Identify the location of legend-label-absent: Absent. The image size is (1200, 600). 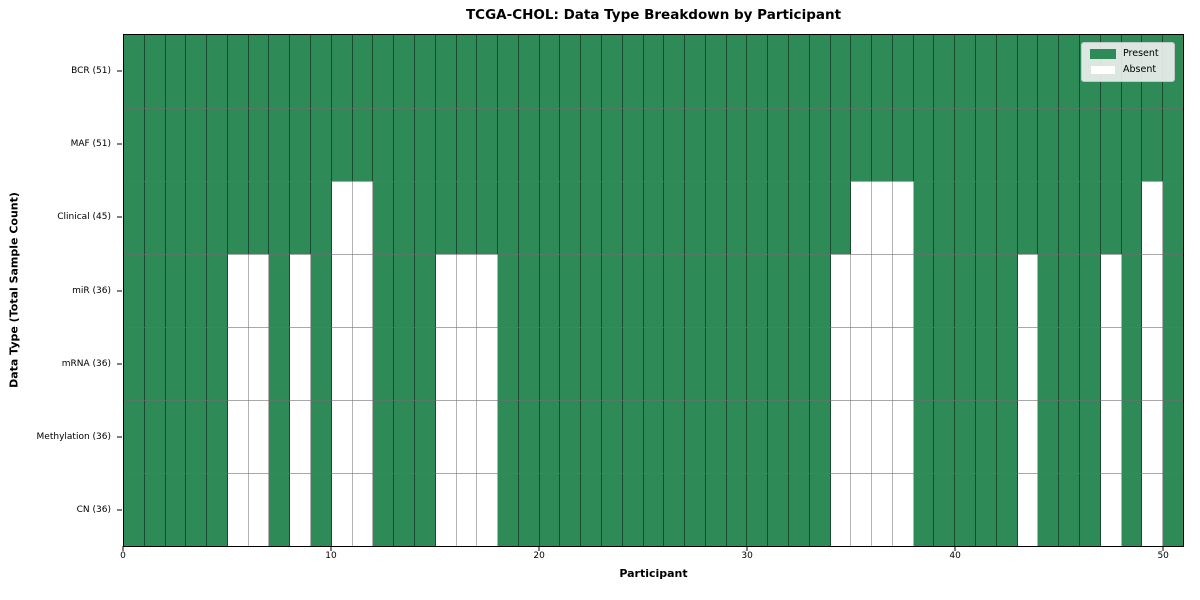
(1140, 70).